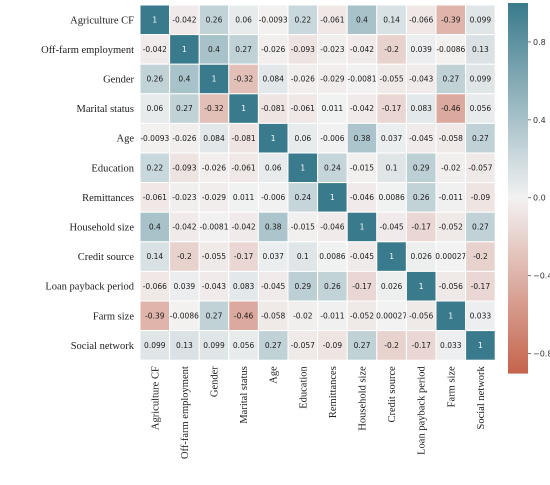 The height and width of the screenshot is (485, 550). Describe the element at coordinates (392, 138) in the screenshot. I see `cell-value-label: 0.037` at that location.